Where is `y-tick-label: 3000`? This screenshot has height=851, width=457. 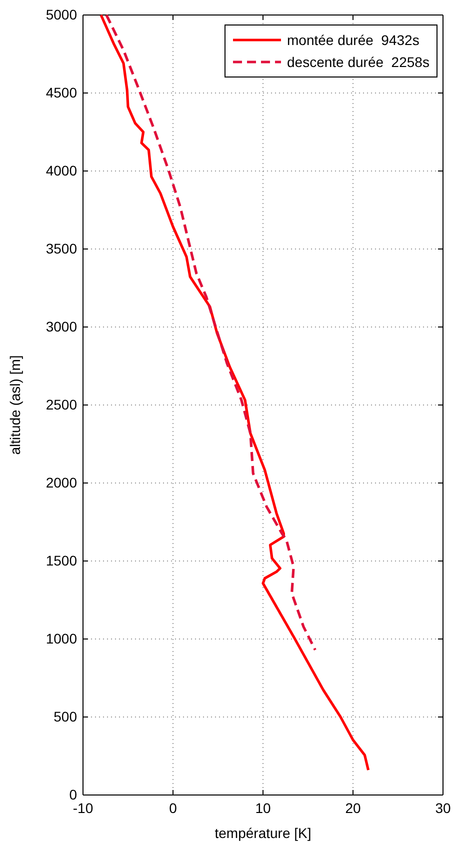 y-tick-label: 3000 is located at coordinates (62, 326).